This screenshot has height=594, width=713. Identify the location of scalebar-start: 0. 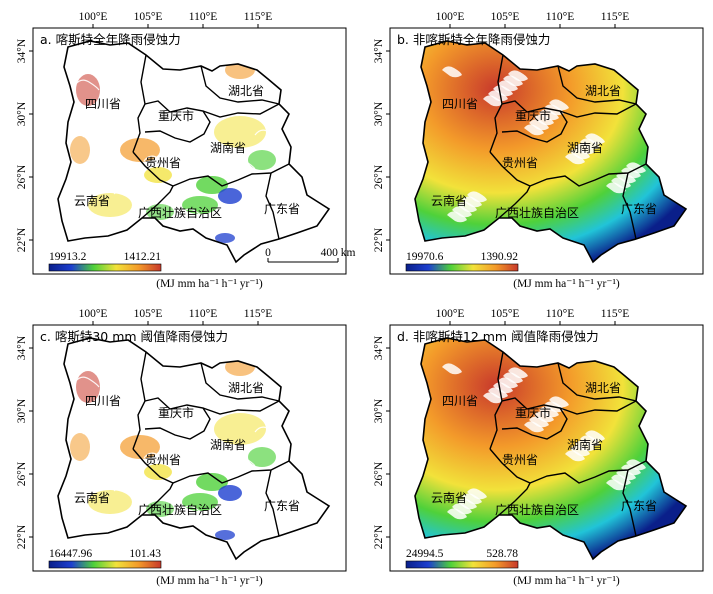
(268, 253).